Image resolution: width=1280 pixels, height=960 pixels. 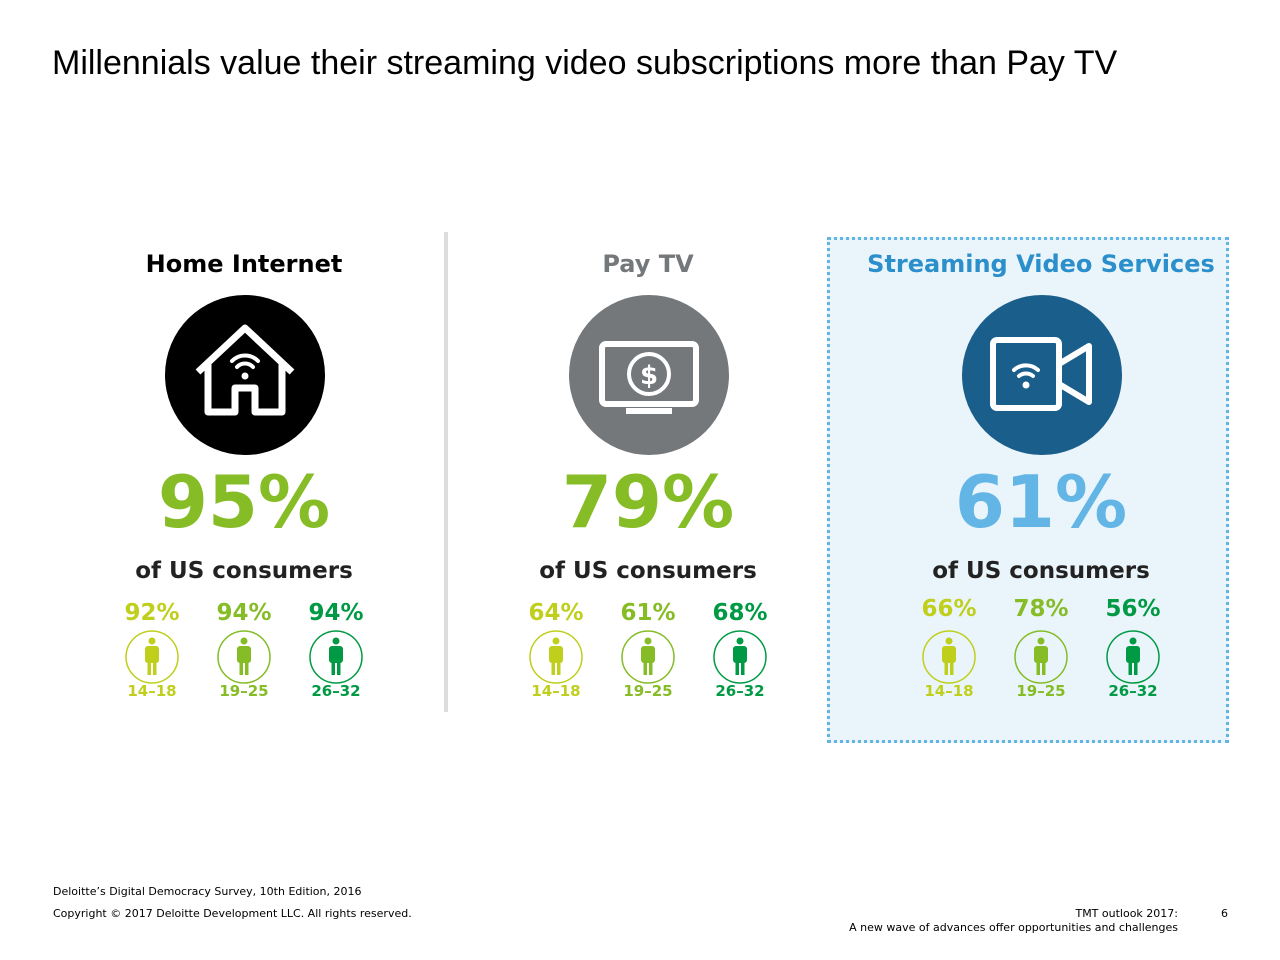 I want to click on page-number: 6, so click(x=1224, y=913).